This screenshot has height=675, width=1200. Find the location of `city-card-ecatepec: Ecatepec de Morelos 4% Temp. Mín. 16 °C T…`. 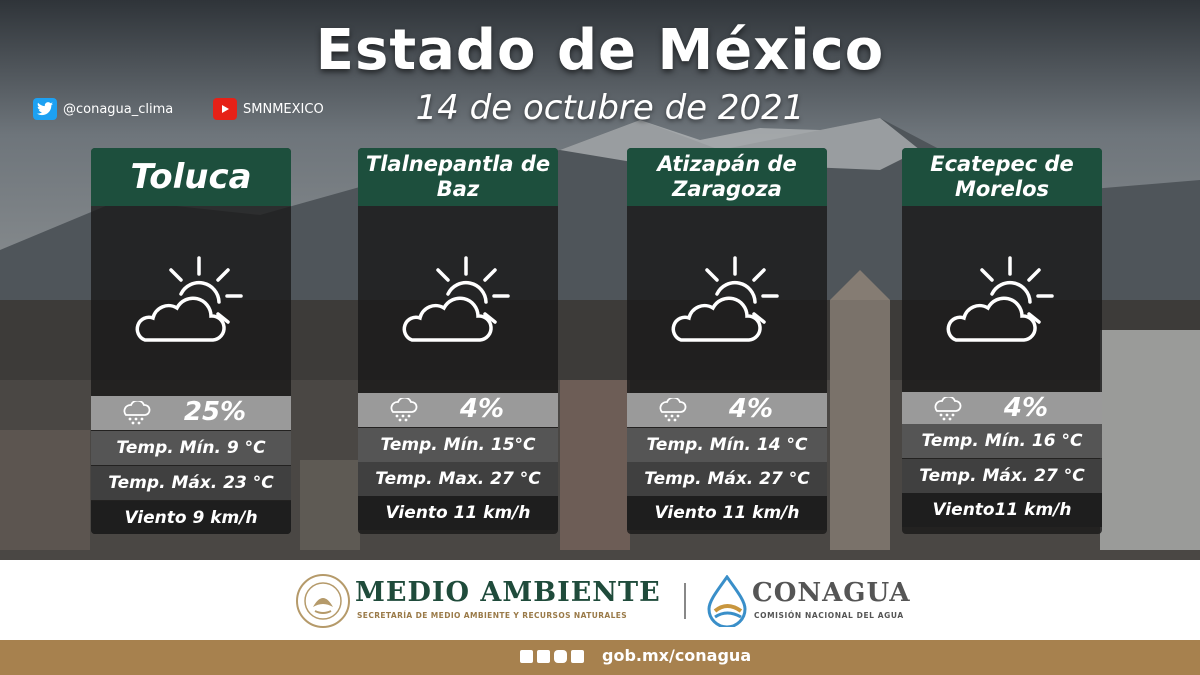

city-card-ecatepec: Ecatepec de Morelos 4% Temp. Mín. 16 °C T… is located at coordinates (1002, 341).